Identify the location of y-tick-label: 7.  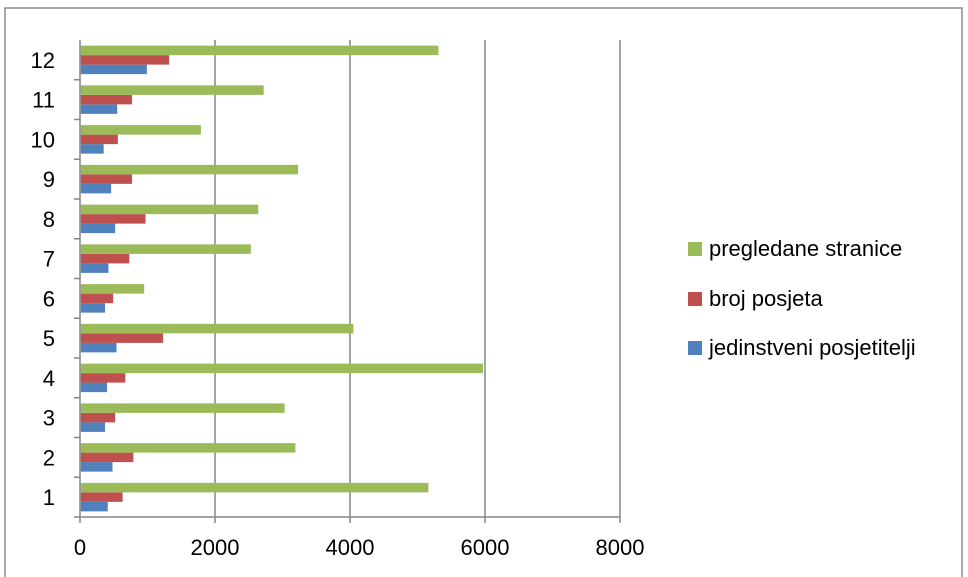
(49, 259).